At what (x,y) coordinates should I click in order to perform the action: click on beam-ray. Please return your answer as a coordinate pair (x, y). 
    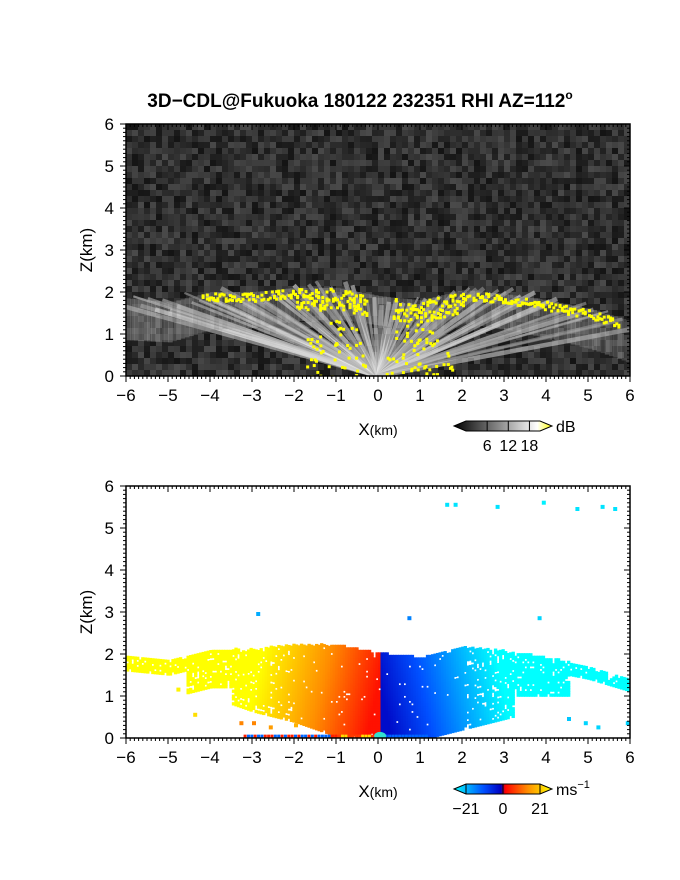
    Looking at the image, I should click on (321, 337).